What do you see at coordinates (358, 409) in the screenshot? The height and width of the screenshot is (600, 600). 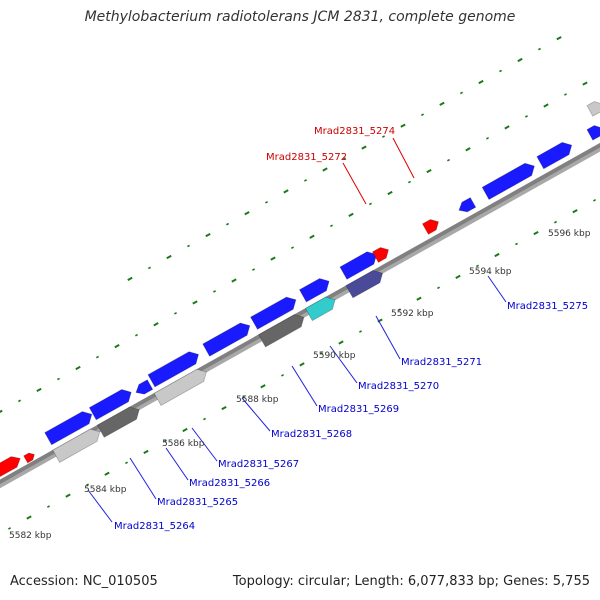 I see `gene-label-5269: Mrad2831_5269` at bounding box center [358, 409].